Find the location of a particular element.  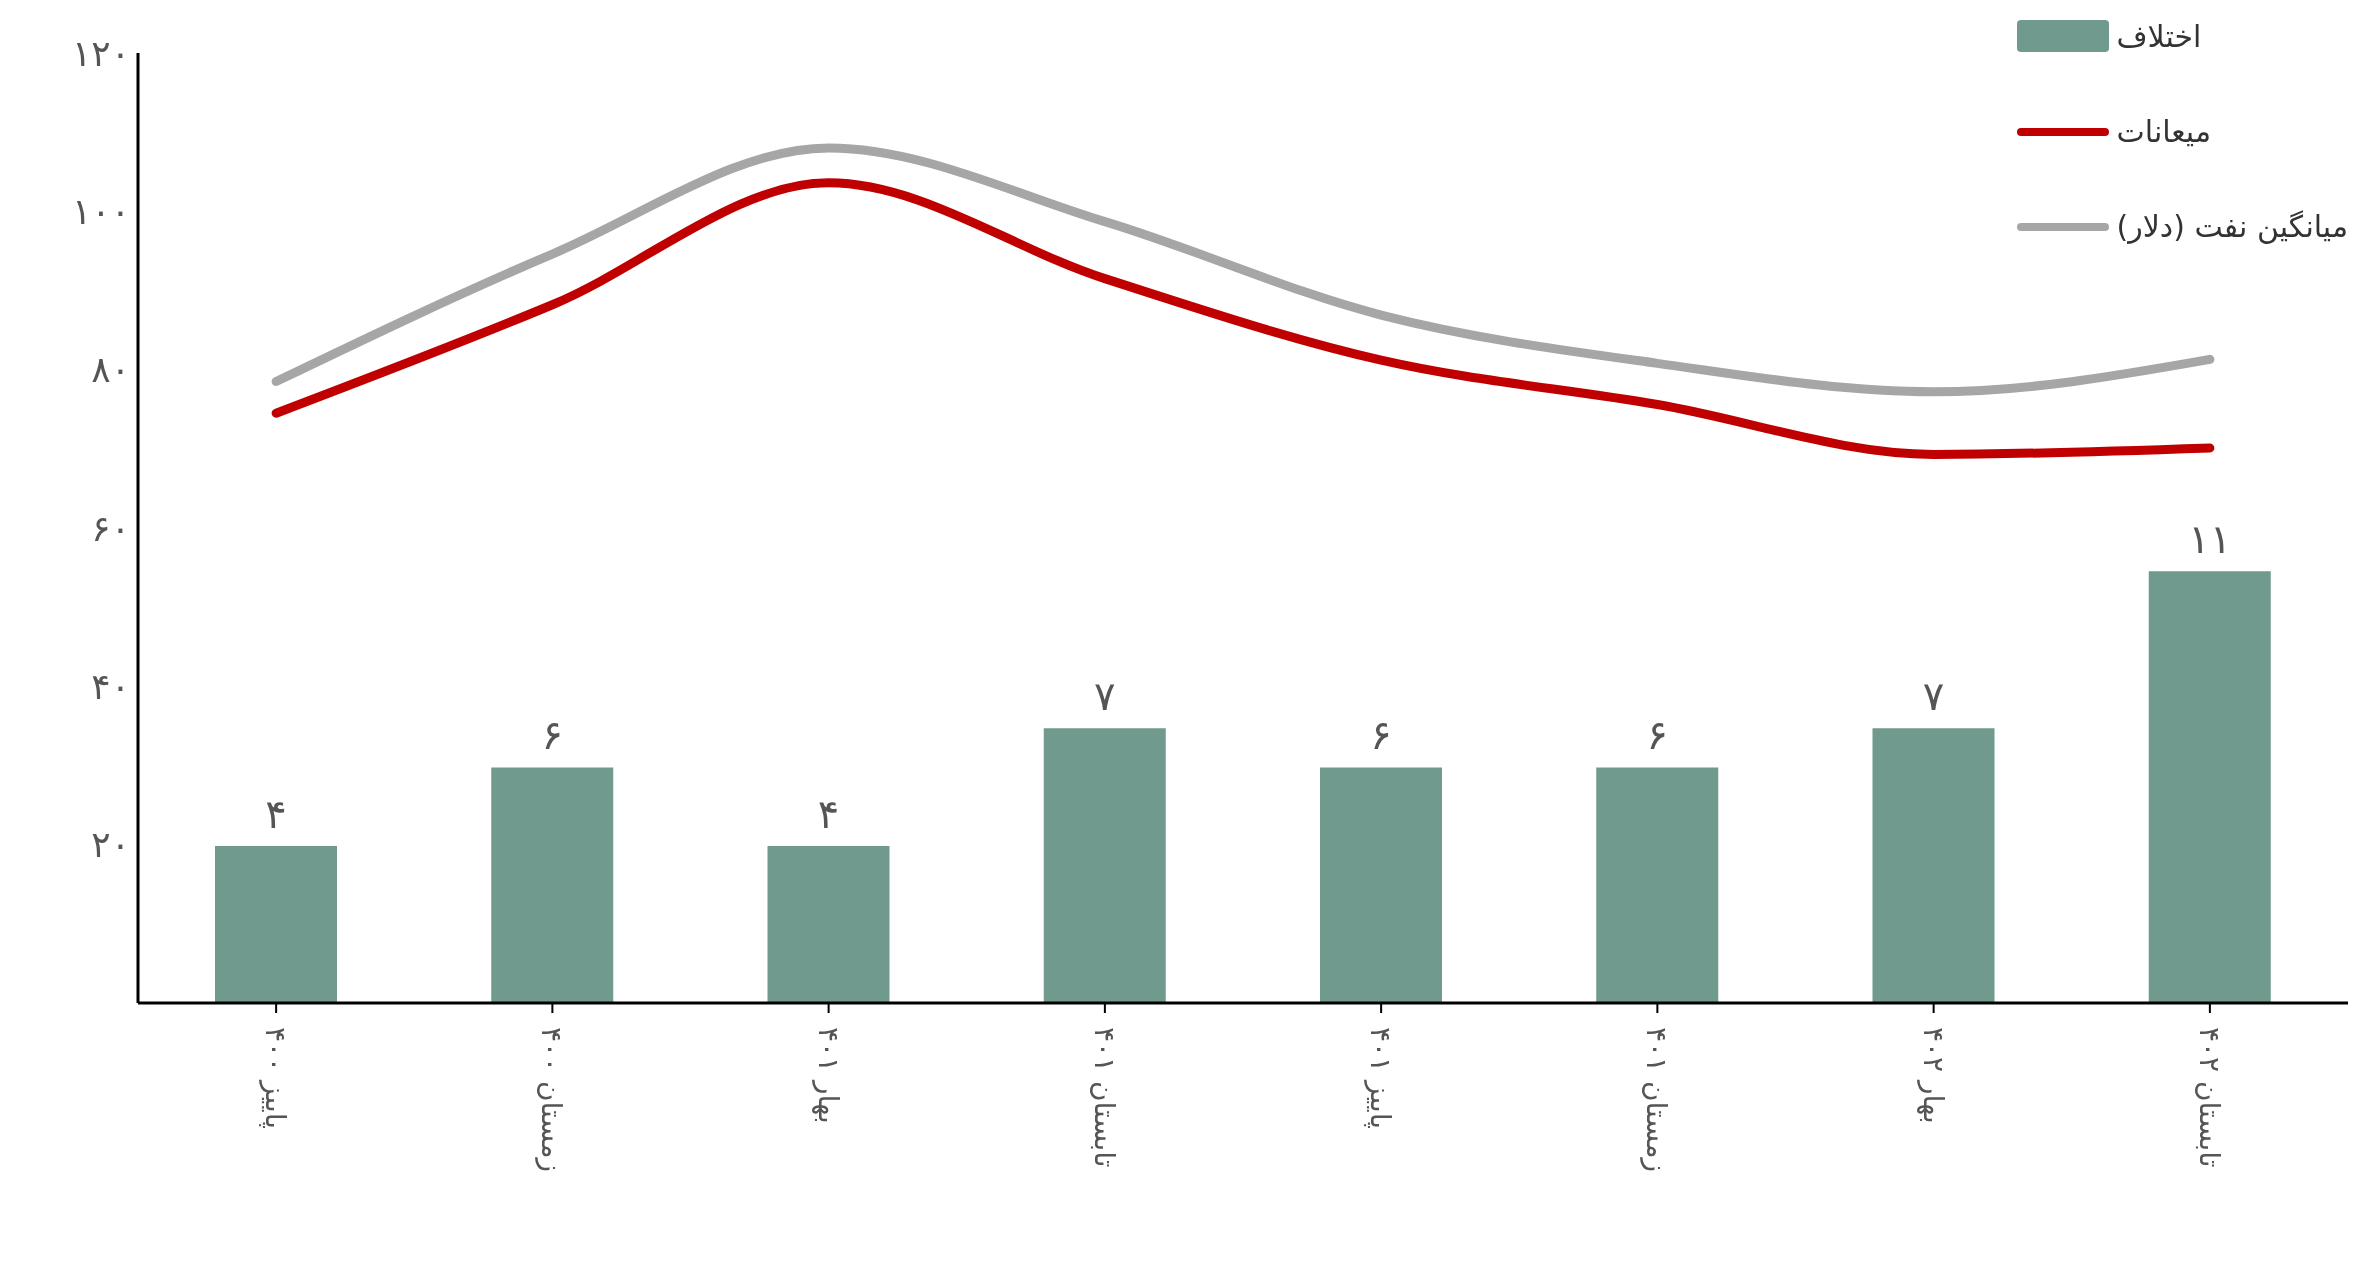

y-tick-label: ۴۰ is located at coordinates (110, 687).